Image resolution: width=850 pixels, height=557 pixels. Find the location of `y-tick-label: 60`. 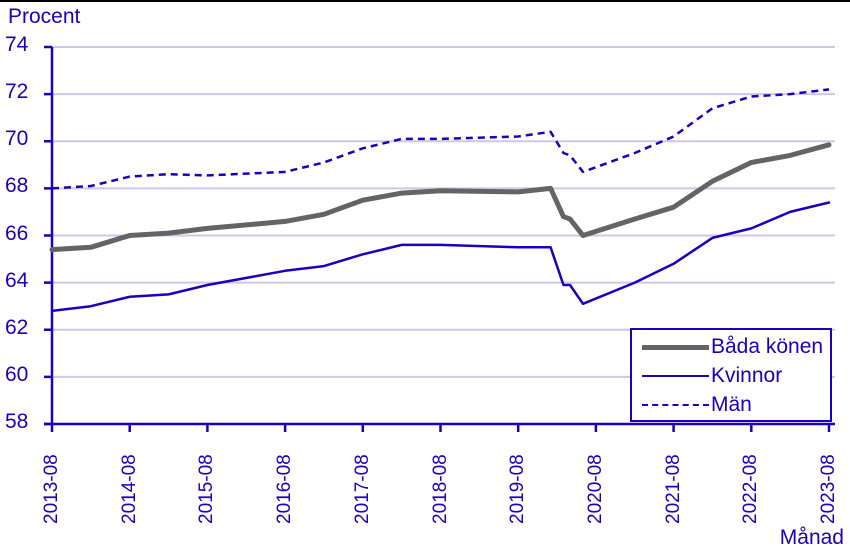

y-tick-label: 60 is located at coordinates (17, 374).